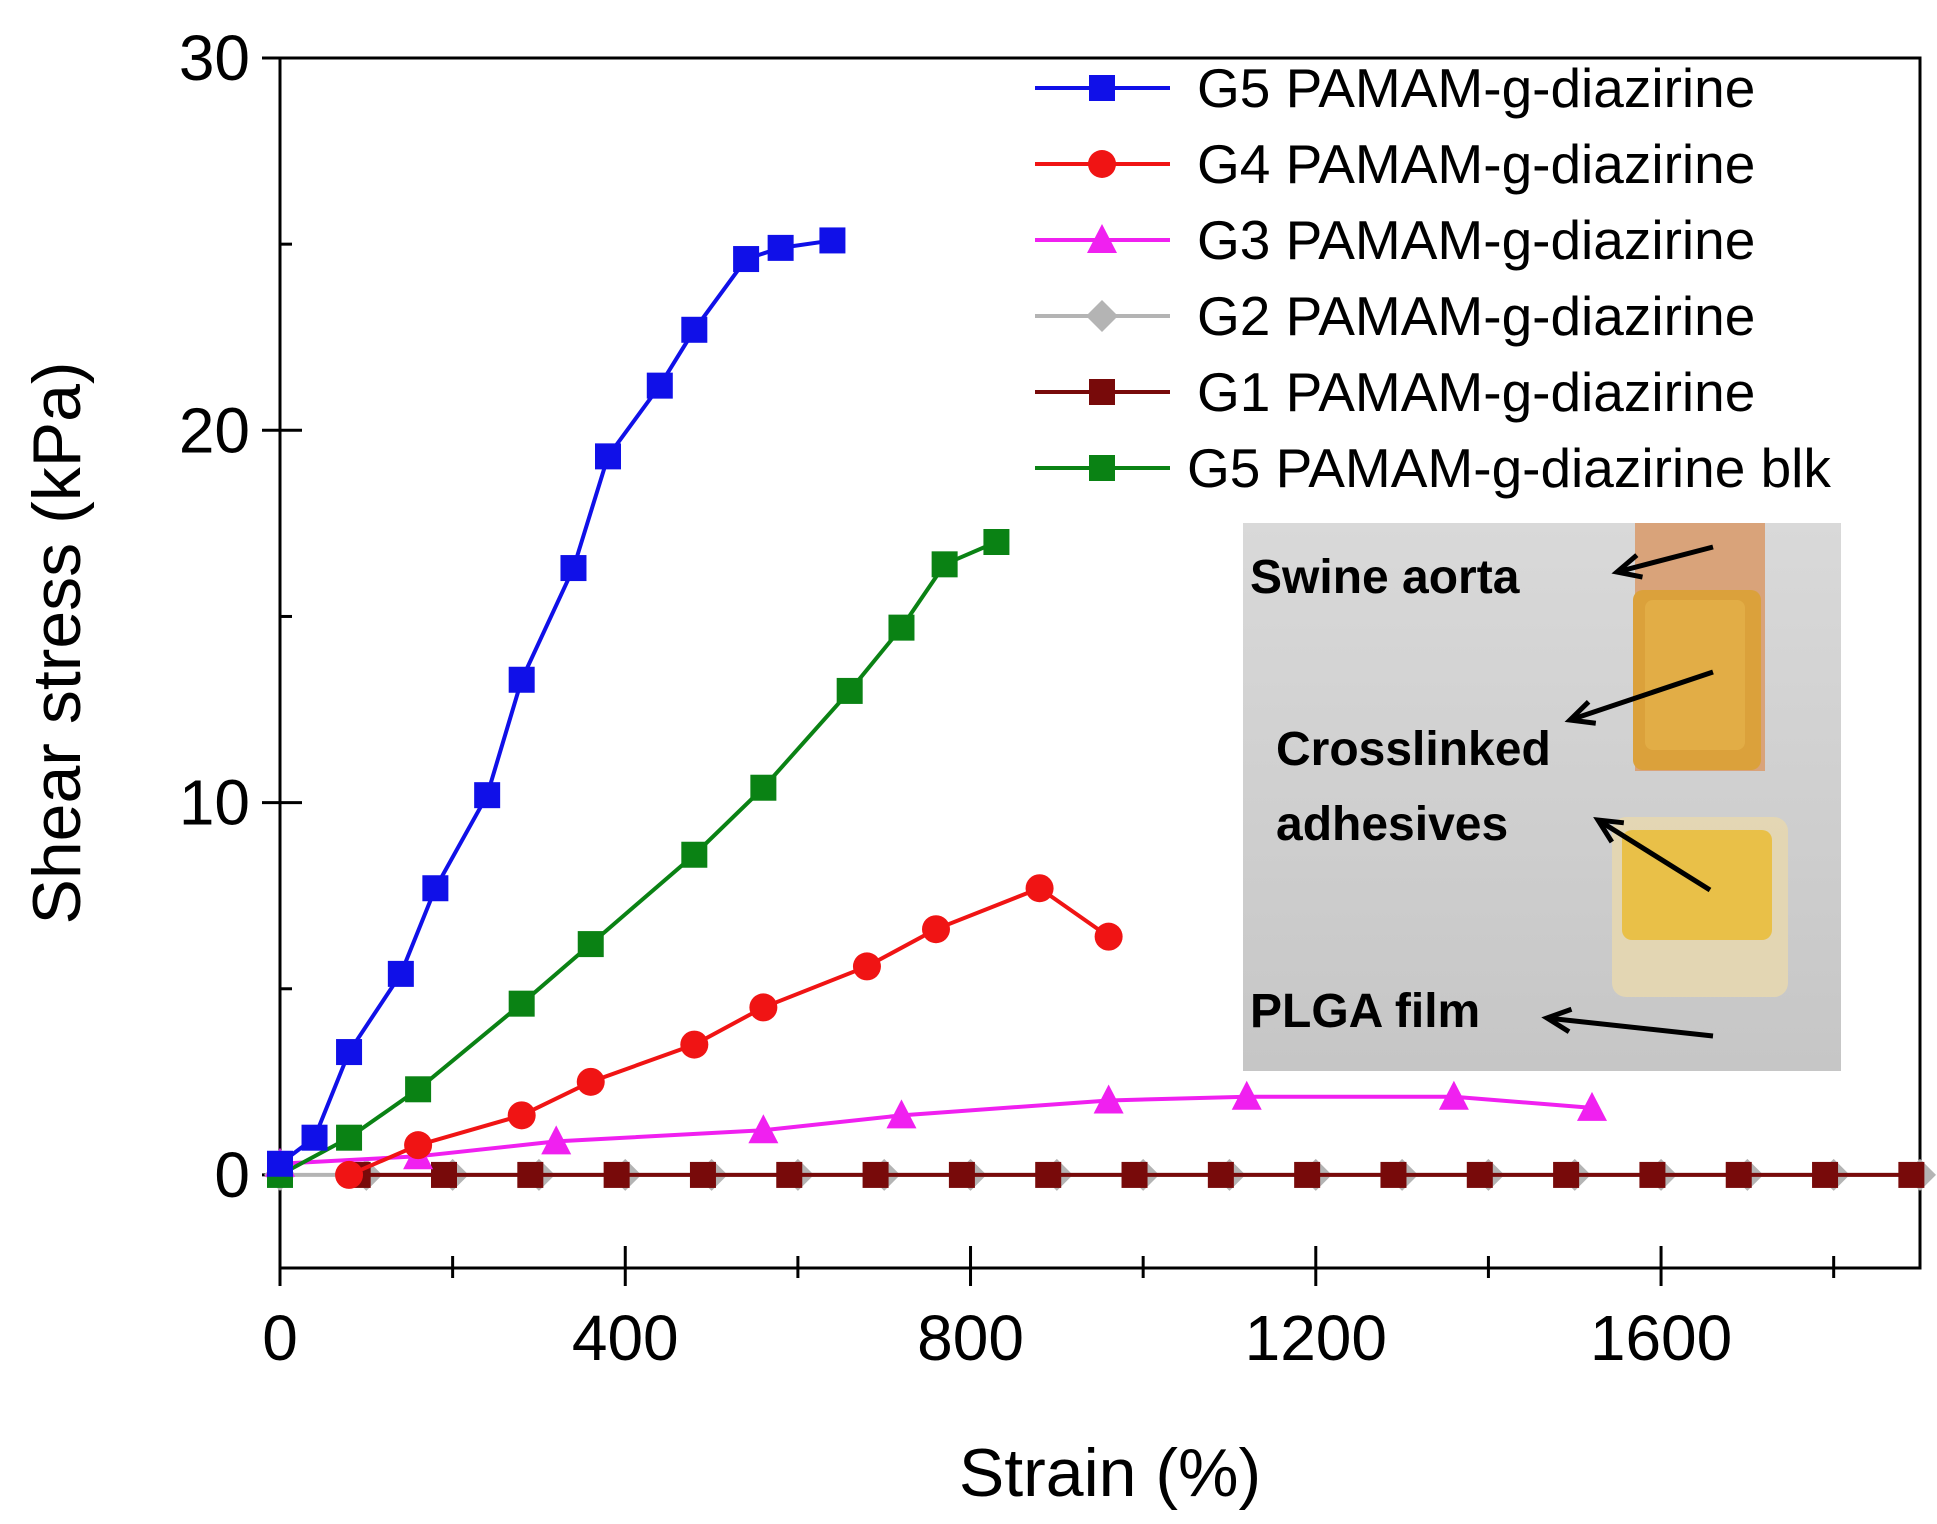 This screenshot has height=1524, width=1937. What do you see at coordinates (1661, 1338) in the screenshot?
I see `x-tick-label: 1600` at bounding box center [1661, 1338].